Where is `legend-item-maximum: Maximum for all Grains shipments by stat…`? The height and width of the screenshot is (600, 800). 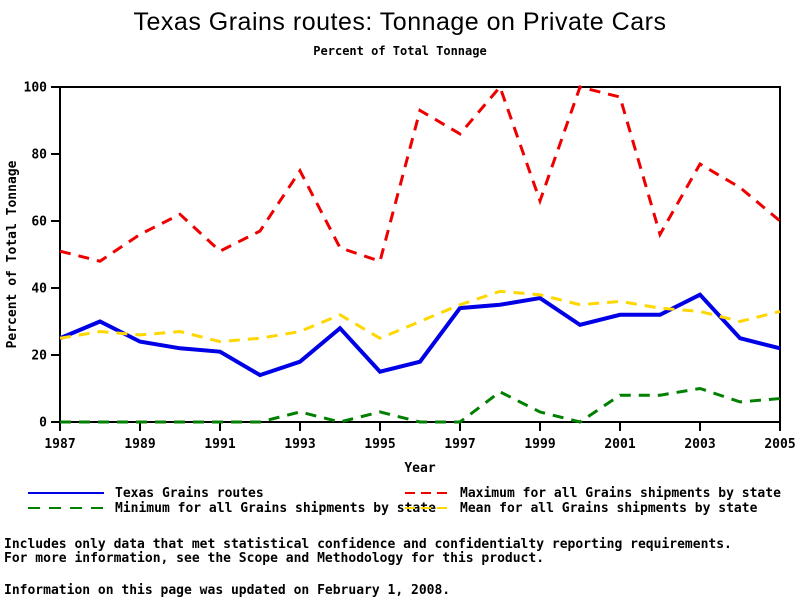
legend-item-maximum: Maximum for all Grains shipments by stat… is located at coordinates (593, 493).